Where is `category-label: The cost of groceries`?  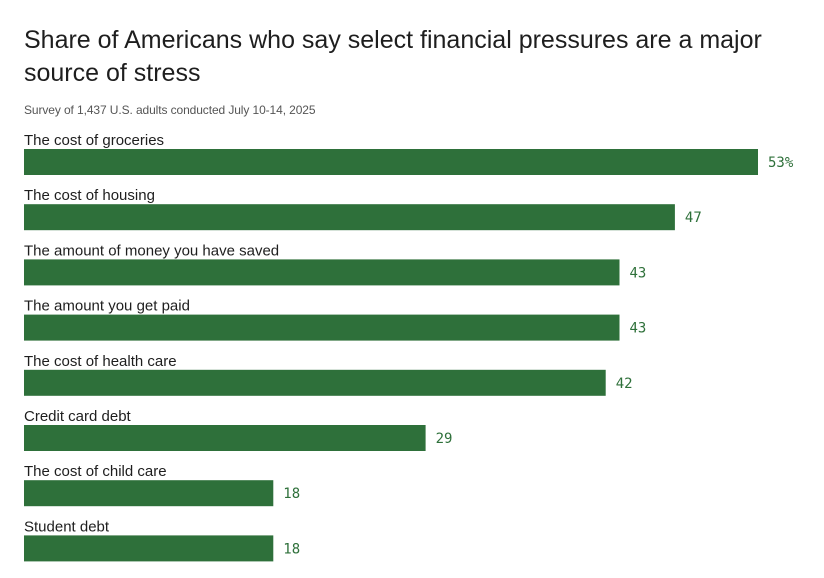
category-label: The cost of groceries is located at coordinates (94, 140).